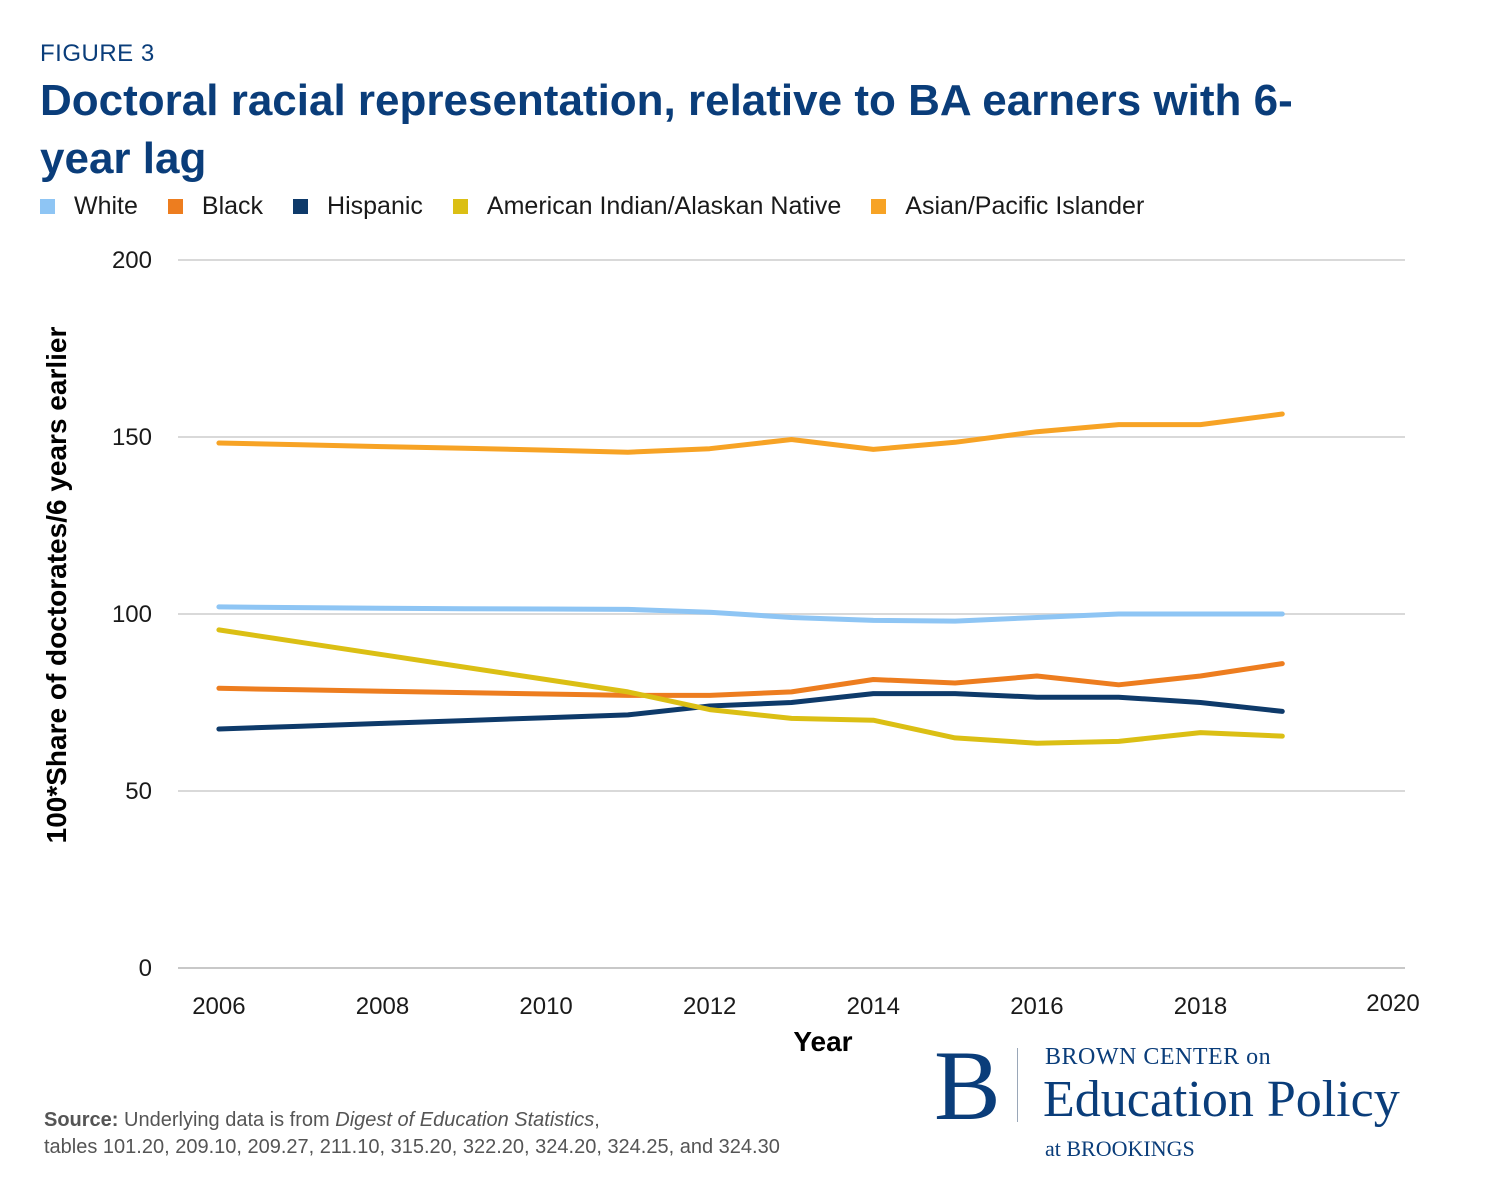 The width and height of the screenshot is (1500, 1189). I want to click on x-tick-label: 2014, so click(873, 1006).